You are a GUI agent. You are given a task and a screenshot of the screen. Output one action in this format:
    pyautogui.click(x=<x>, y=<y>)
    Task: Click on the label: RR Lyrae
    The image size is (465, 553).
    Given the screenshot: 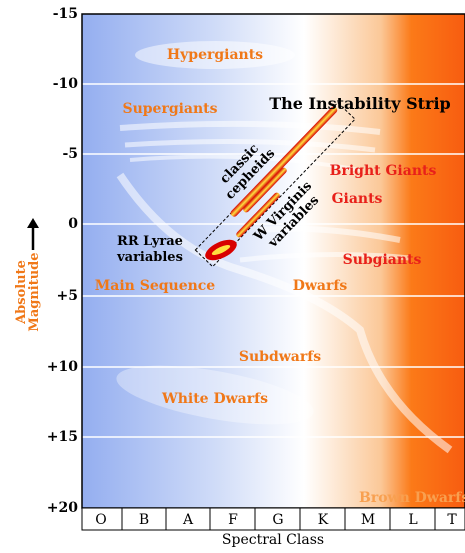 What is the action you would take?
    pyautogui.click(x=150, y=241)
    